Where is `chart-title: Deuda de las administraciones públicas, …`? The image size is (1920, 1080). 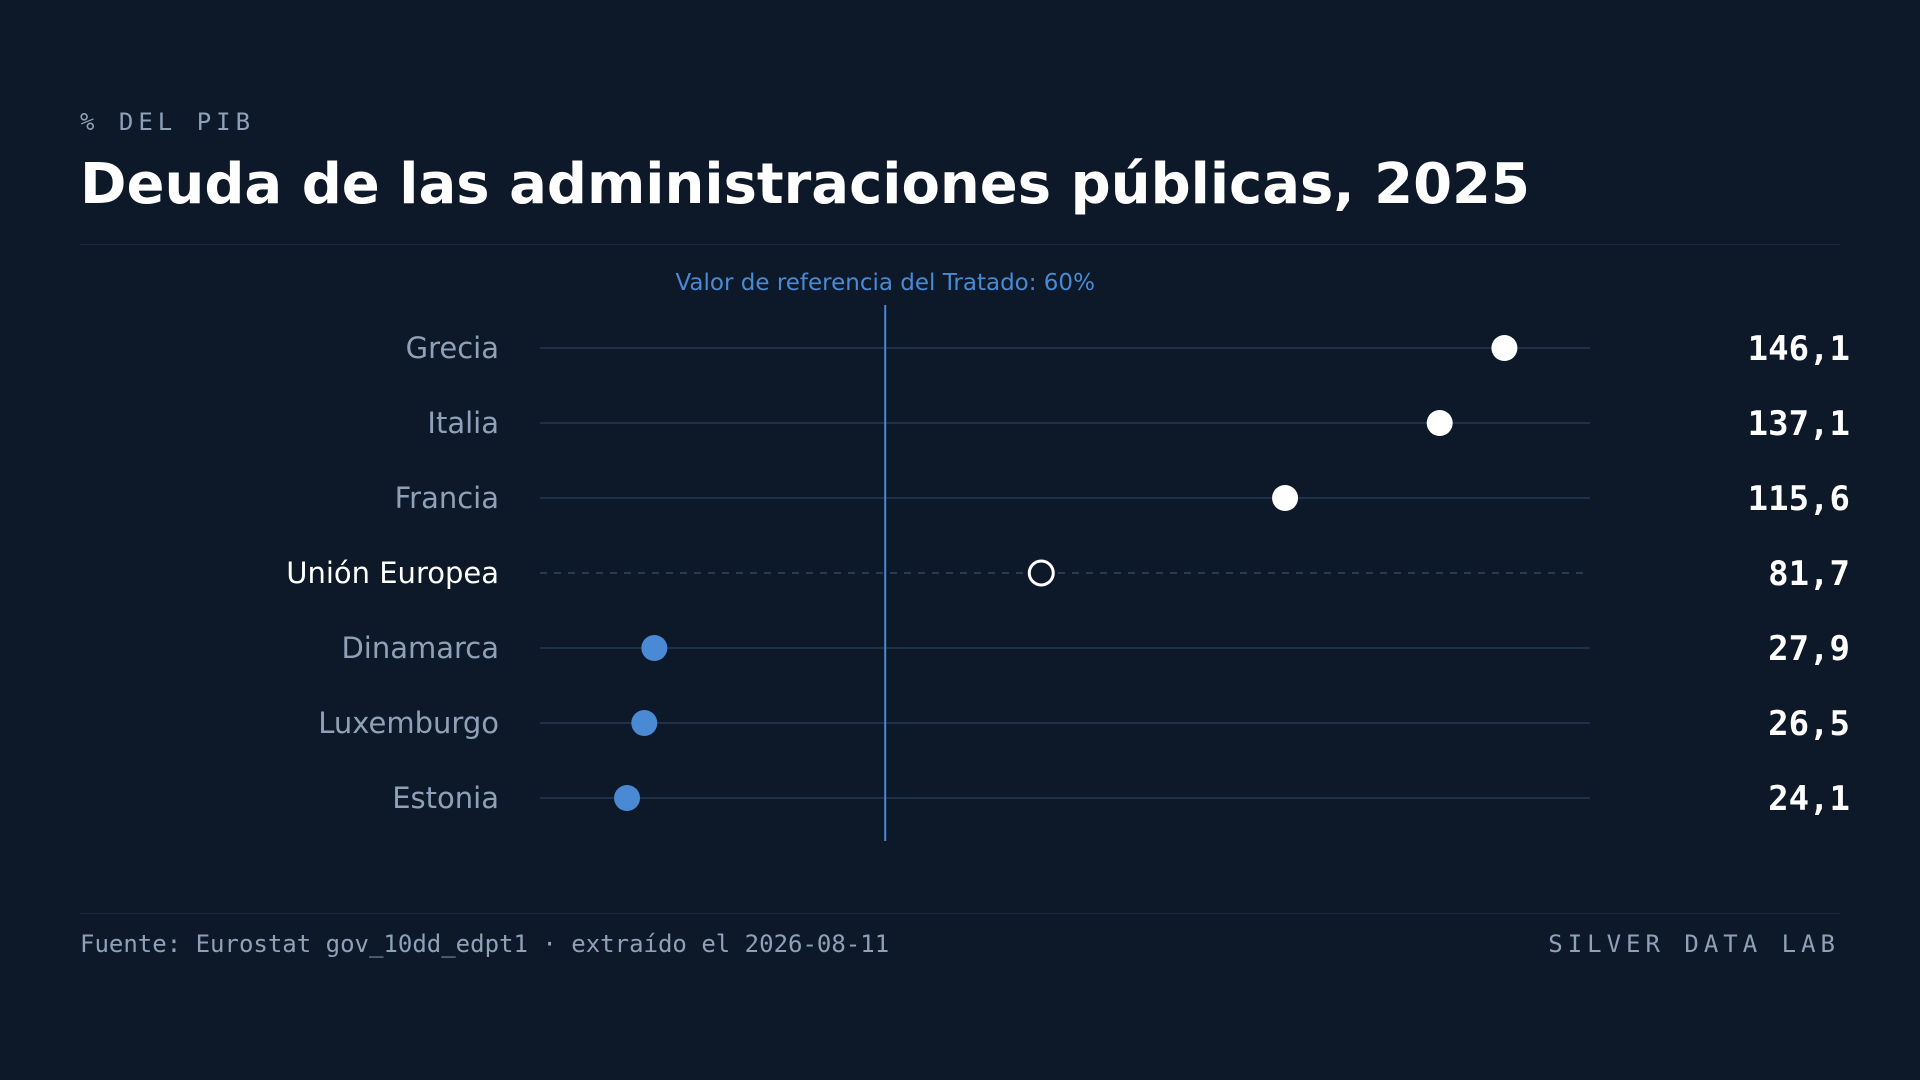 chart-title: Deuda de las administraciones públicas, … is located at coordinates (805, 184).